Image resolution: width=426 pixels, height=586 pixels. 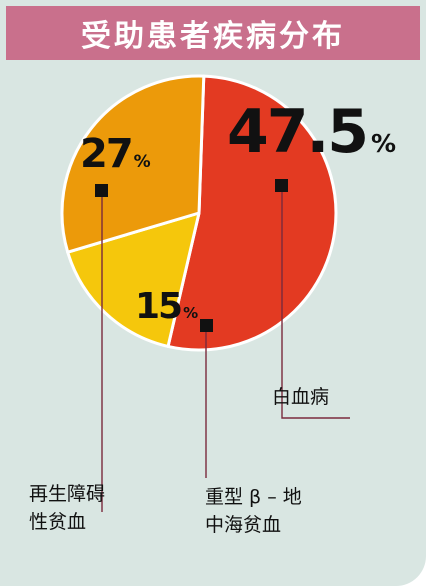 What do you see at coordinates (311, 132) in the screenshot?
I see `value-label-leukemia: 47.5%` at bounding box center [311, 132].